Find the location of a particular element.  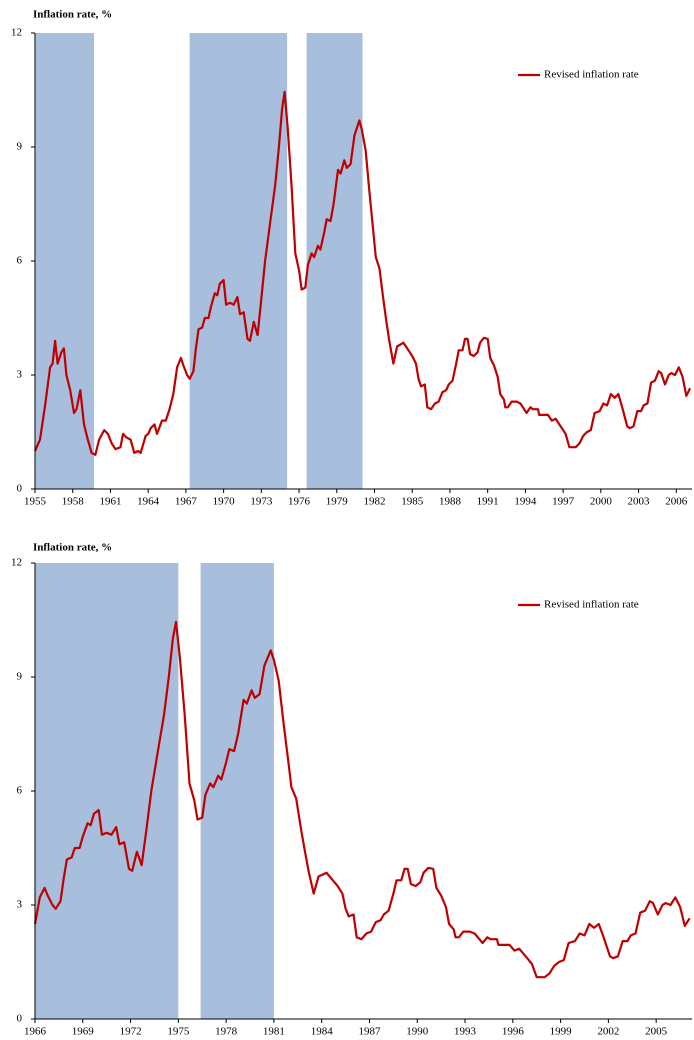

x-tick-label: 1972 is located at coordinates (131, 1032).